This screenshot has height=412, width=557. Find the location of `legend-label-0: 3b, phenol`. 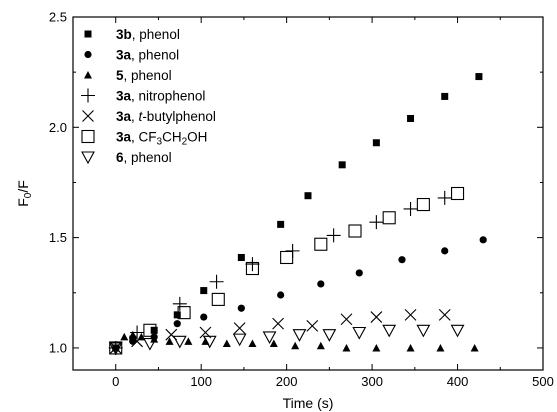

legend-label-0: 3b, phenol is located at coordinates (148, 34).